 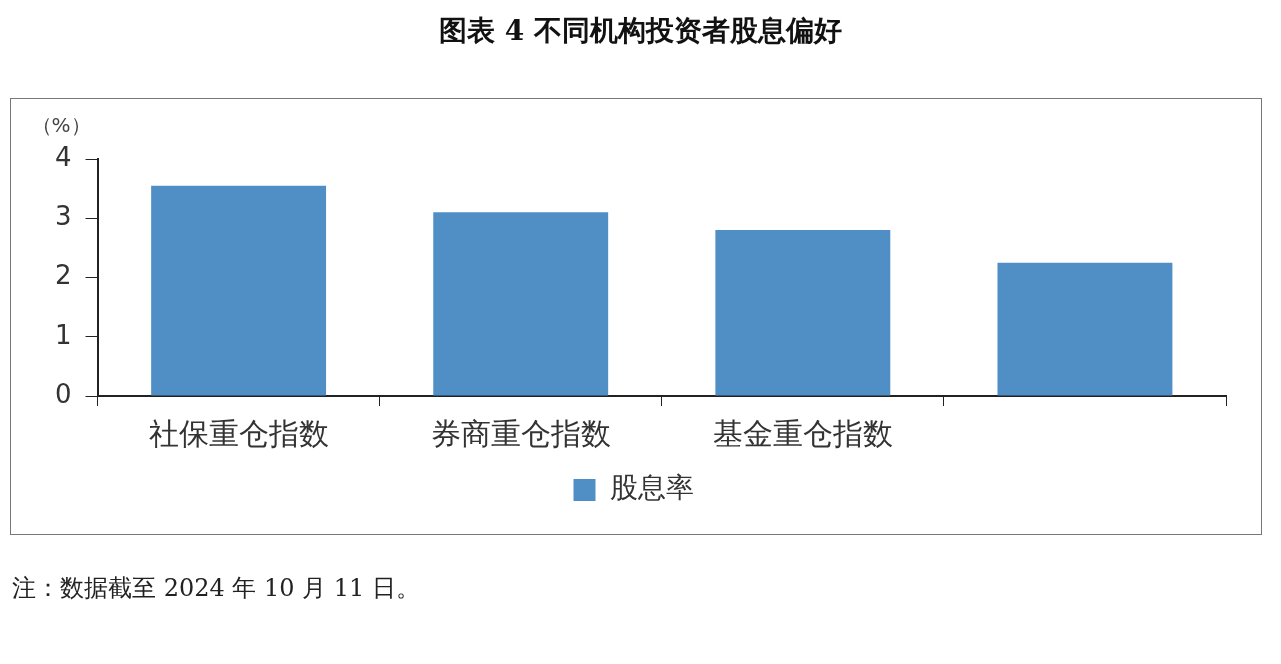 I want to click on x-tick-label: 社保重仓指数, so click(x=238, y=433).